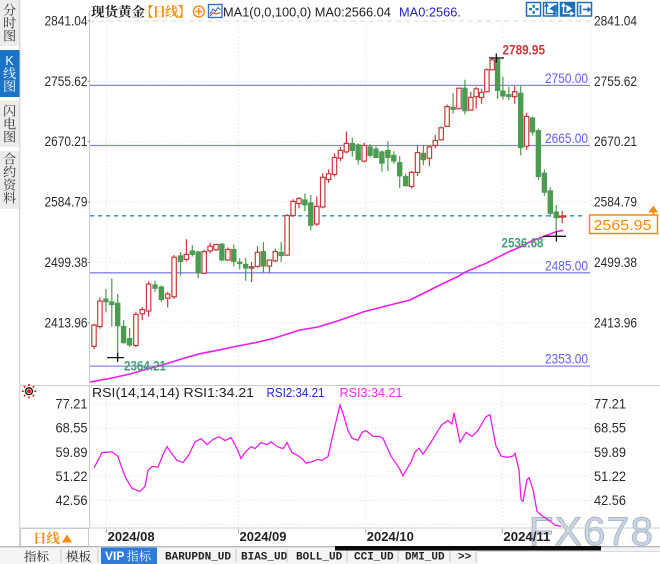 The height and width of the screenshot is (564, 660). I want to click on svg-text: 2024/10, so click(390, 537).